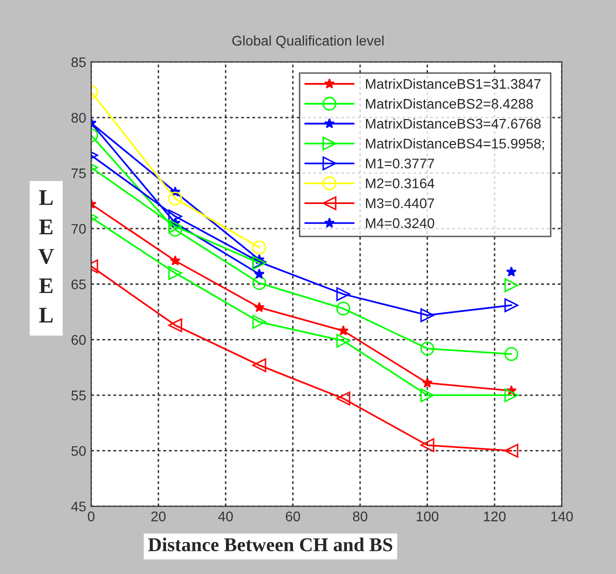 The image size is (616, 574). I want to click on y-tick-label: 60, so click(79, 340).